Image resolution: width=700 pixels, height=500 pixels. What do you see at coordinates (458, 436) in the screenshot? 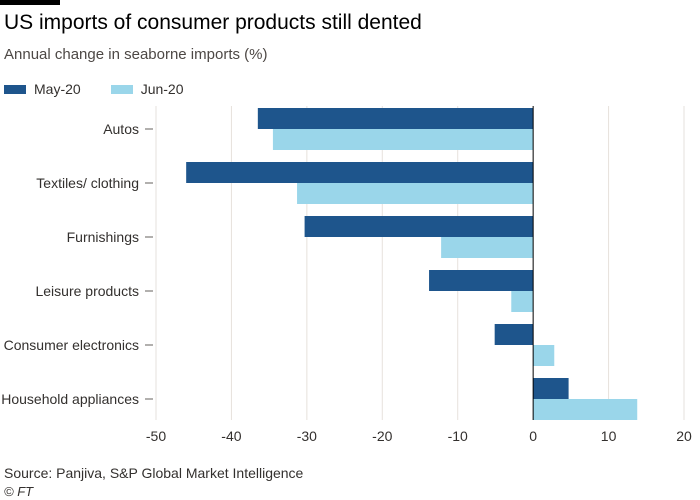
I see `x-tick-label: -10` at bounding box center [458, 436].